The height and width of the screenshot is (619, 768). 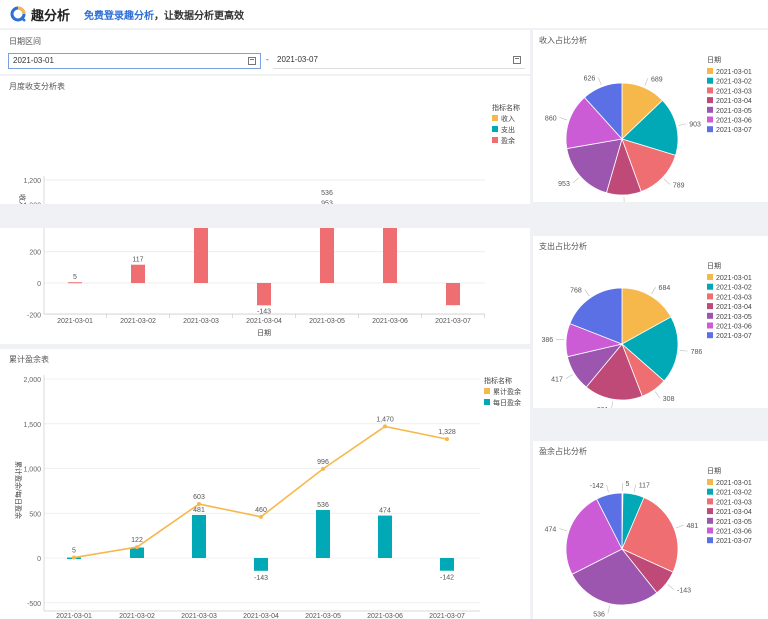 I want to click on data-label: 5, so click(x=75, y=277).